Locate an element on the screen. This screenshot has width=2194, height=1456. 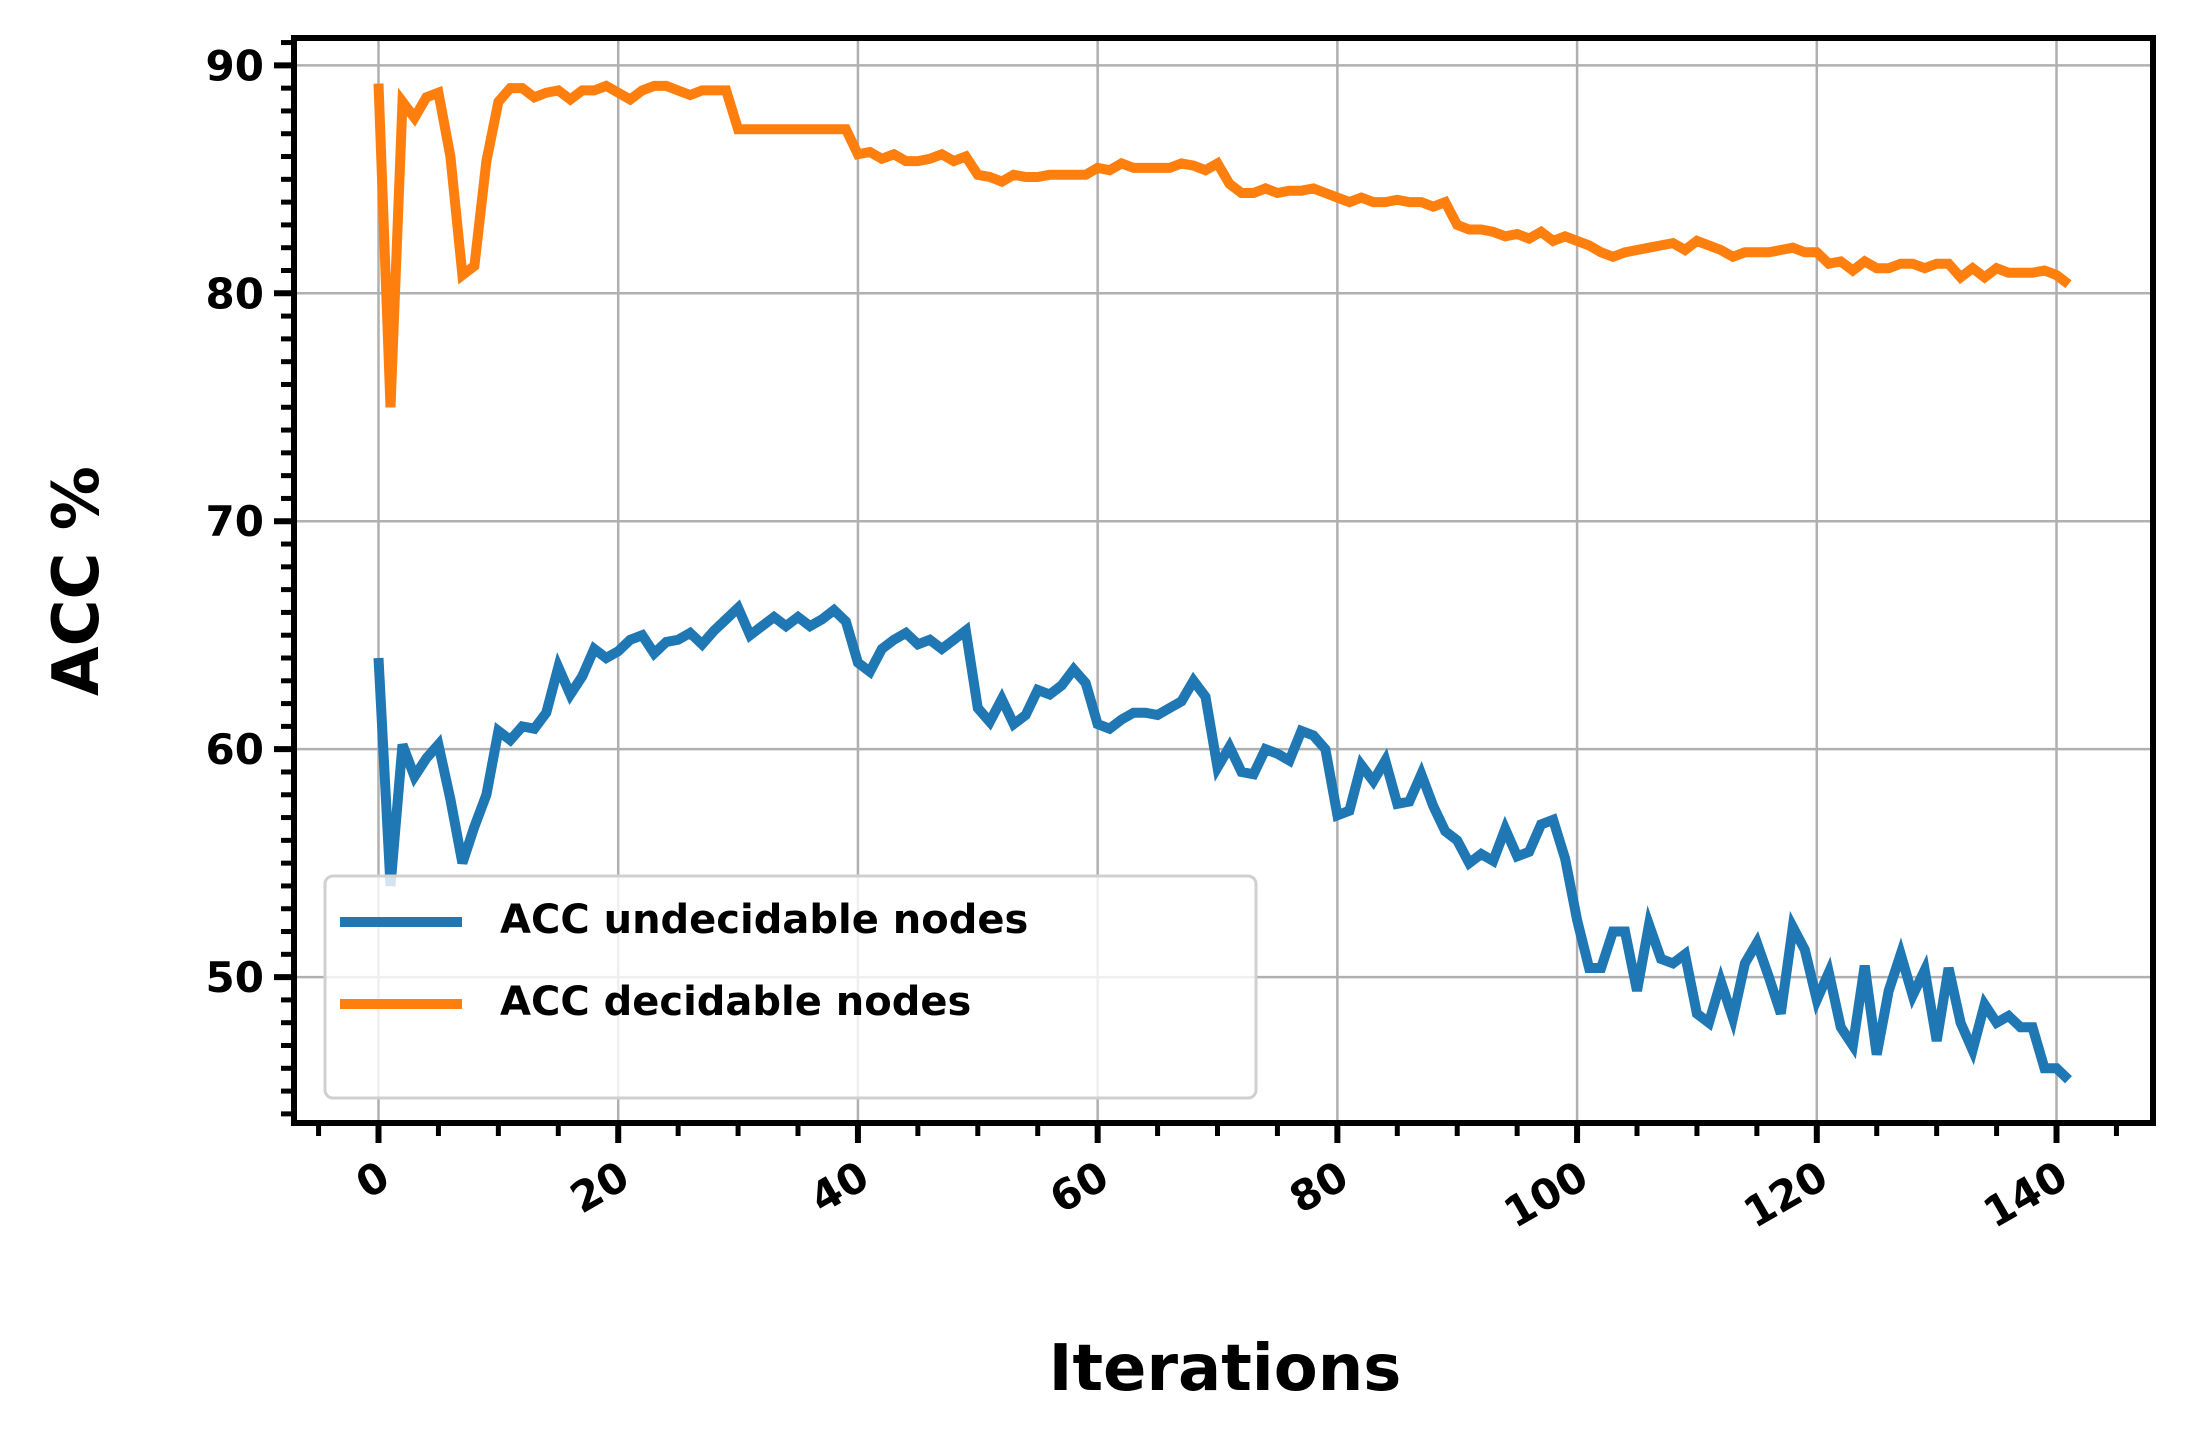
y-tick-label: 50 is located at coordinates (235, 977).